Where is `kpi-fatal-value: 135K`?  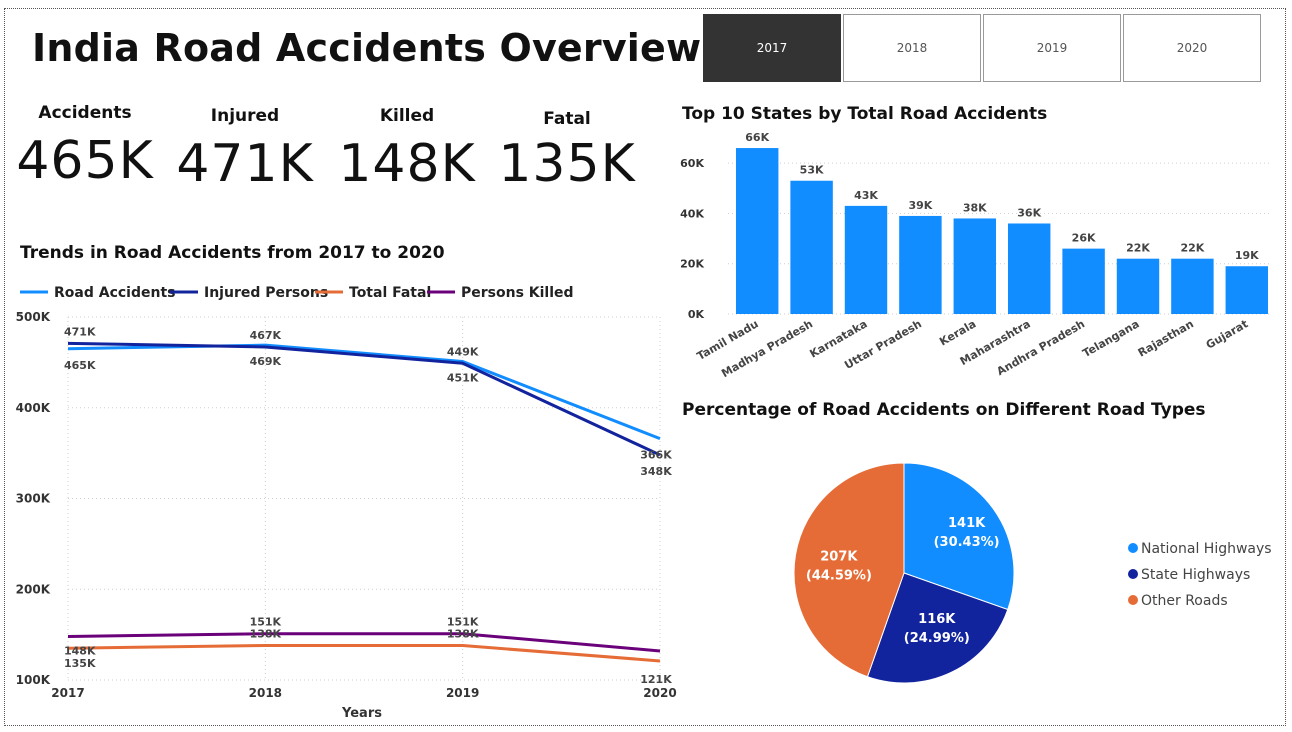
kpi-fatal-value: 135K is located at coordinates (567, 164).